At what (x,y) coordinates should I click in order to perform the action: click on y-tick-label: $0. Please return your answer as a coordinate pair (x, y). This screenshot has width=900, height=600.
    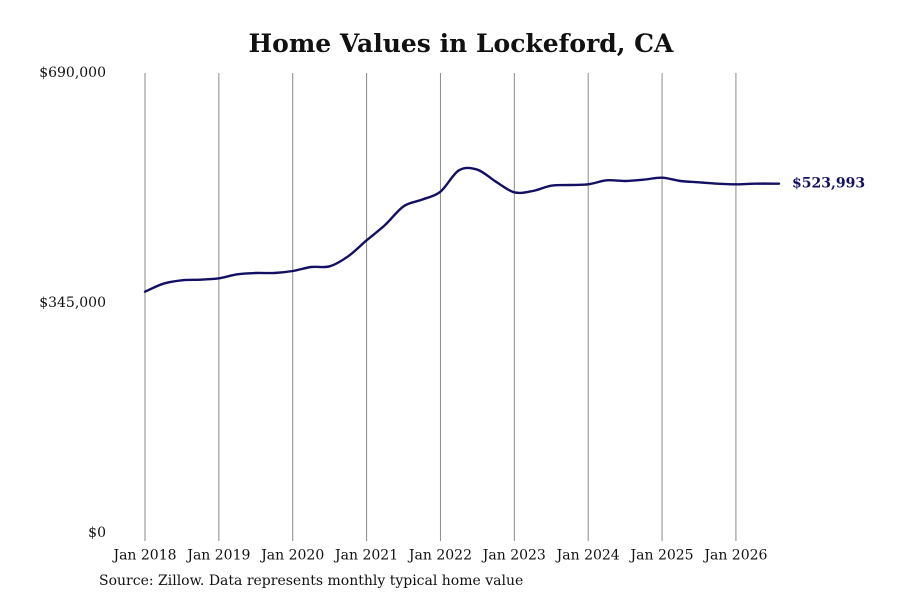
    Looking at the image, I should click on (97, 533).